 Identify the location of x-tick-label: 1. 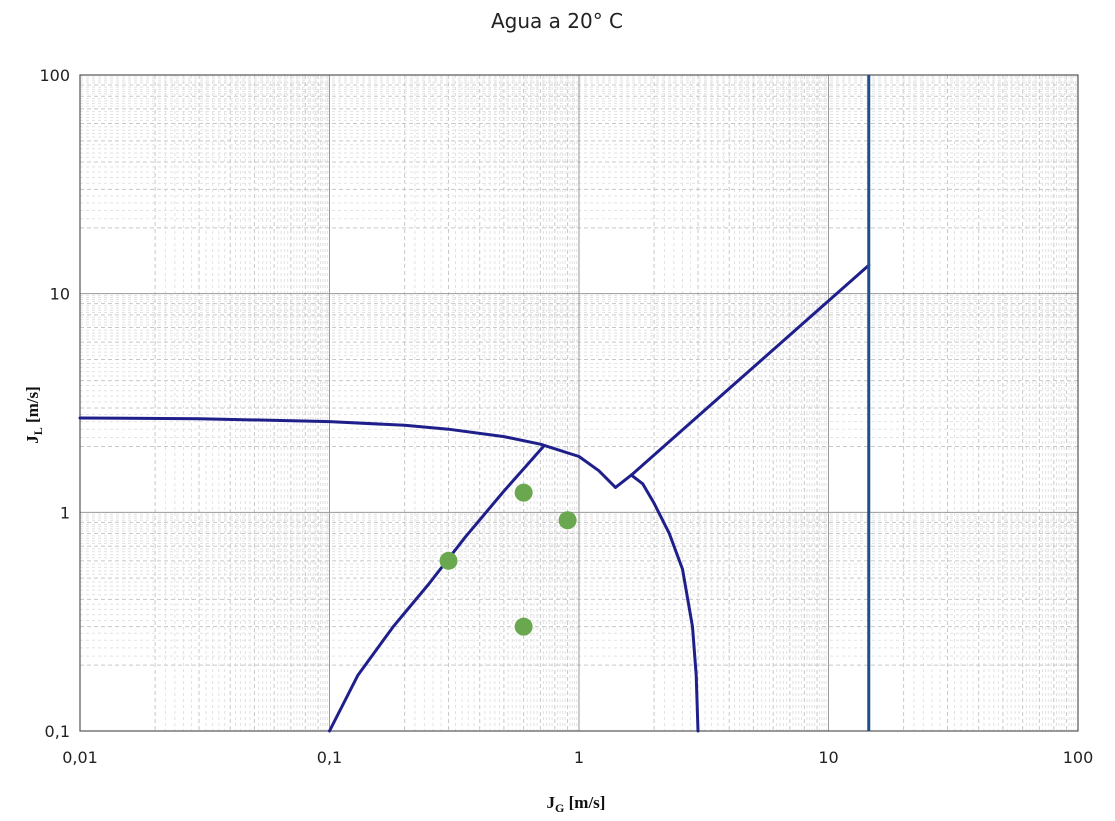
(579, 757).